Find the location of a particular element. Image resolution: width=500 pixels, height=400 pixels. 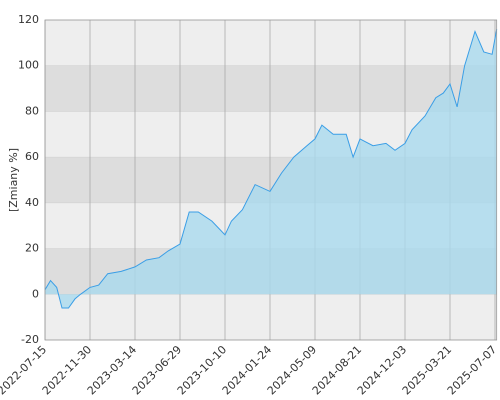

y-tick-label: 100 is located at coordinates (28, 65).